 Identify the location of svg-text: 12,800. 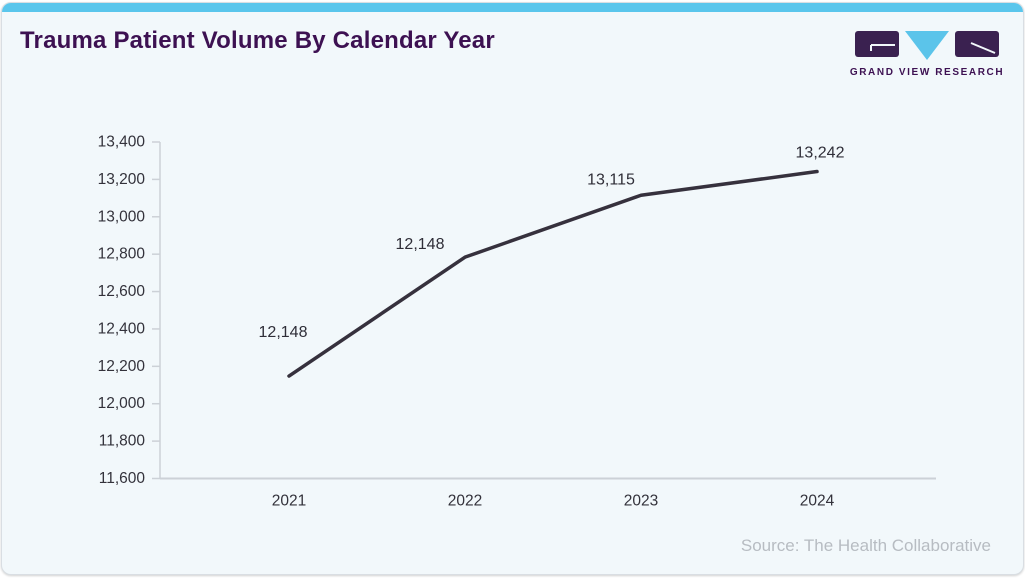
(122, 254).